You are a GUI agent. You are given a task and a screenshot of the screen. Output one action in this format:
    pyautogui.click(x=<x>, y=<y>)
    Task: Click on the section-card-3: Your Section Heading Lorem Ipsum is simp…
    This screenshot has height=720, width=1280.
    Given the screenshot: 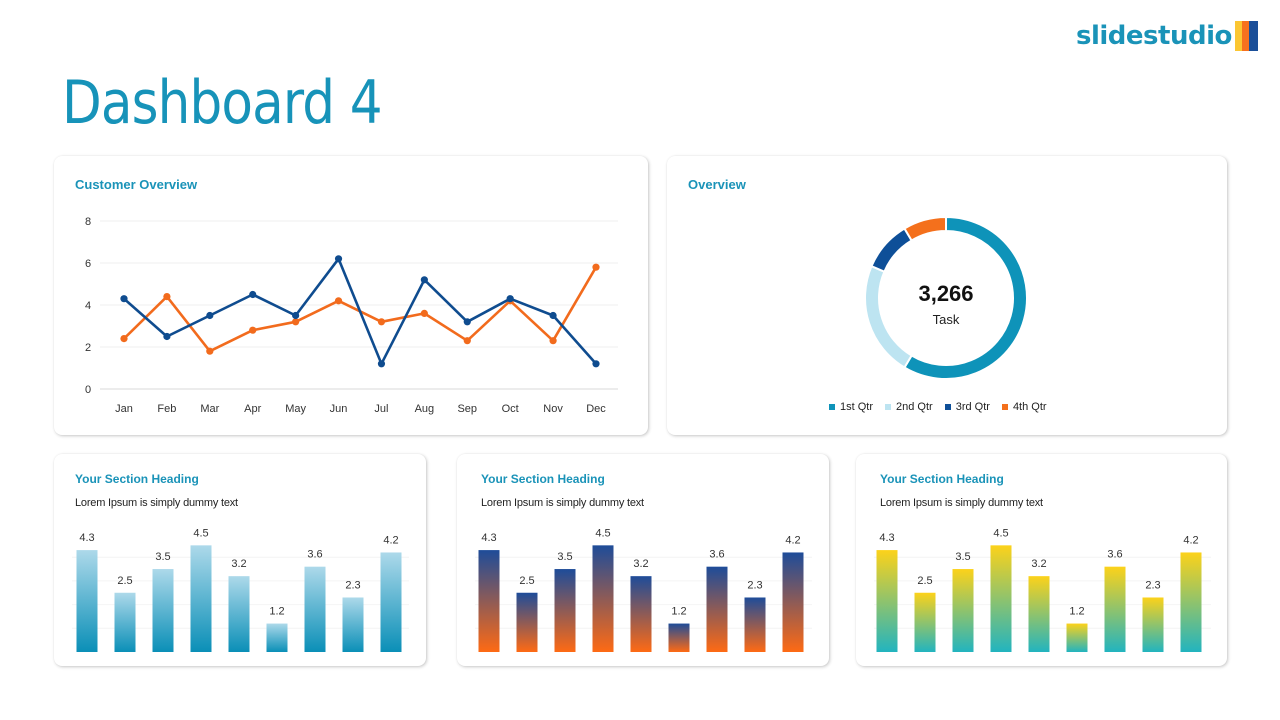 What is the action you would take?
    pyautogui.click(x=1041, y=560)
    